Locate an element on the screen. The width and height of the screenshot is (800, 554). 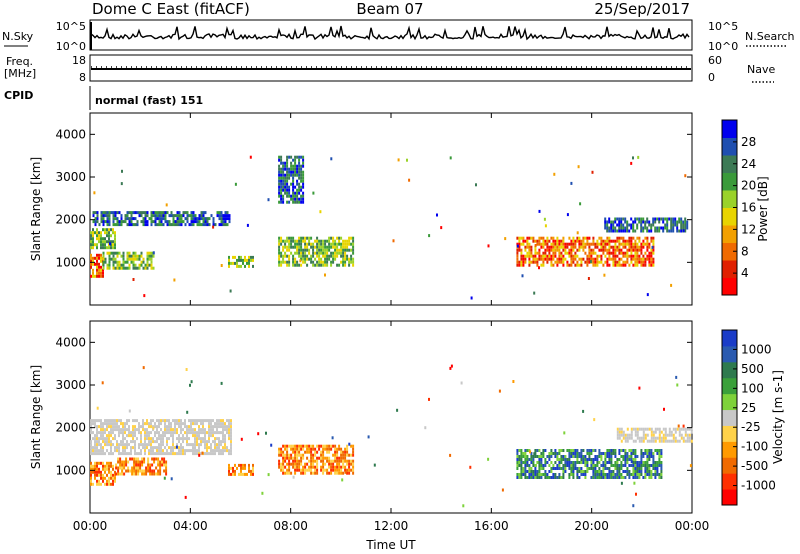
colorbar-tick-label: 25 is located at coordinates (748, 408).